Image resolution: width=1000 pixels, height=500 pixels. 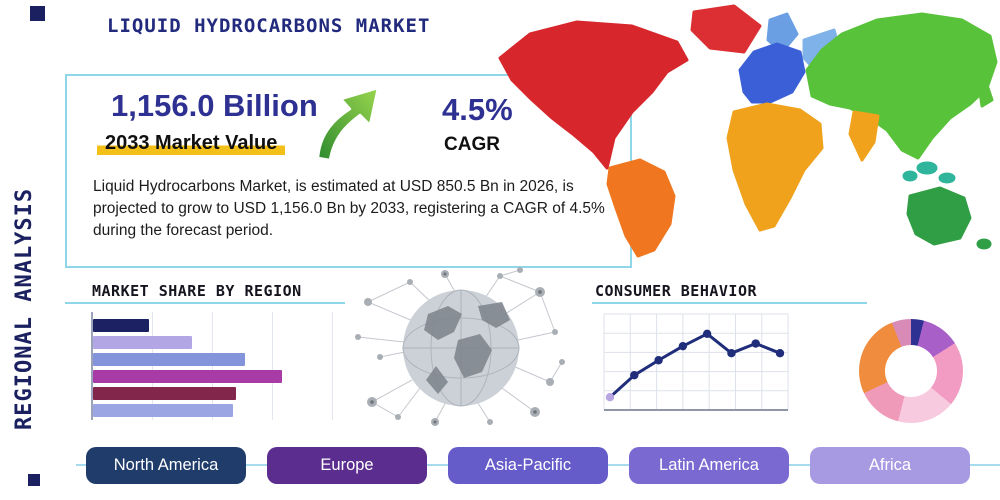 What do you see at coordinates (347, 465) in the screenshot?
I see `region-button-europe: Europe` at bounding box center [347, 465].